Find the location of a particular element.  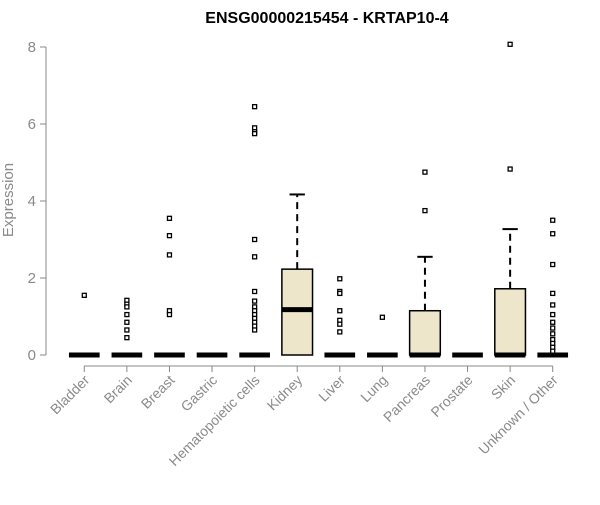

x-tick-label: Pancreas is located at coordinates (406, 398).